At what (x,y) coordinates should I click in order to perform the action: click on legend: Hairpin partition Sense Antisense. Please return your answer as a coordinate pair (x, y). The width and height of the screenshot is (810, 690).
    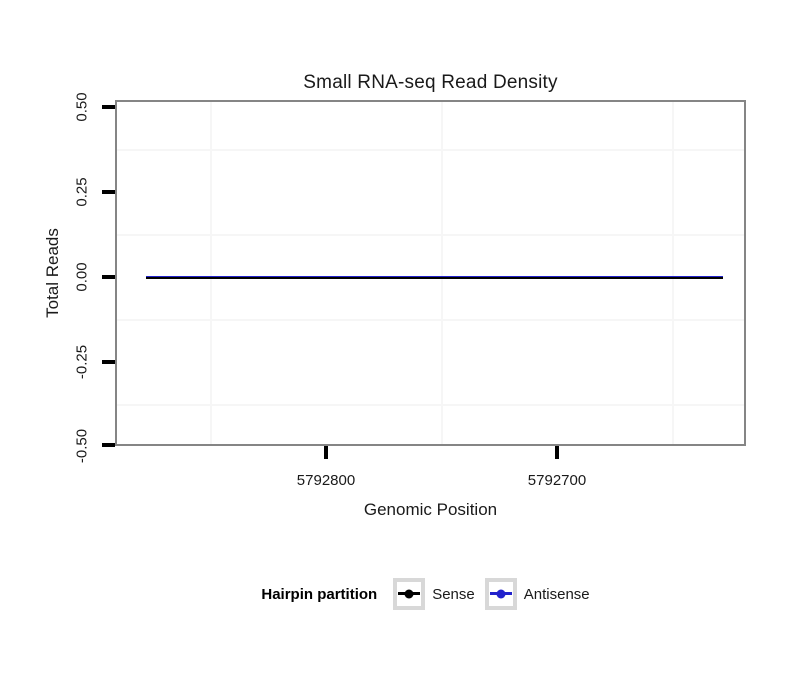
    Looking at the image, I should click on (430, 594).